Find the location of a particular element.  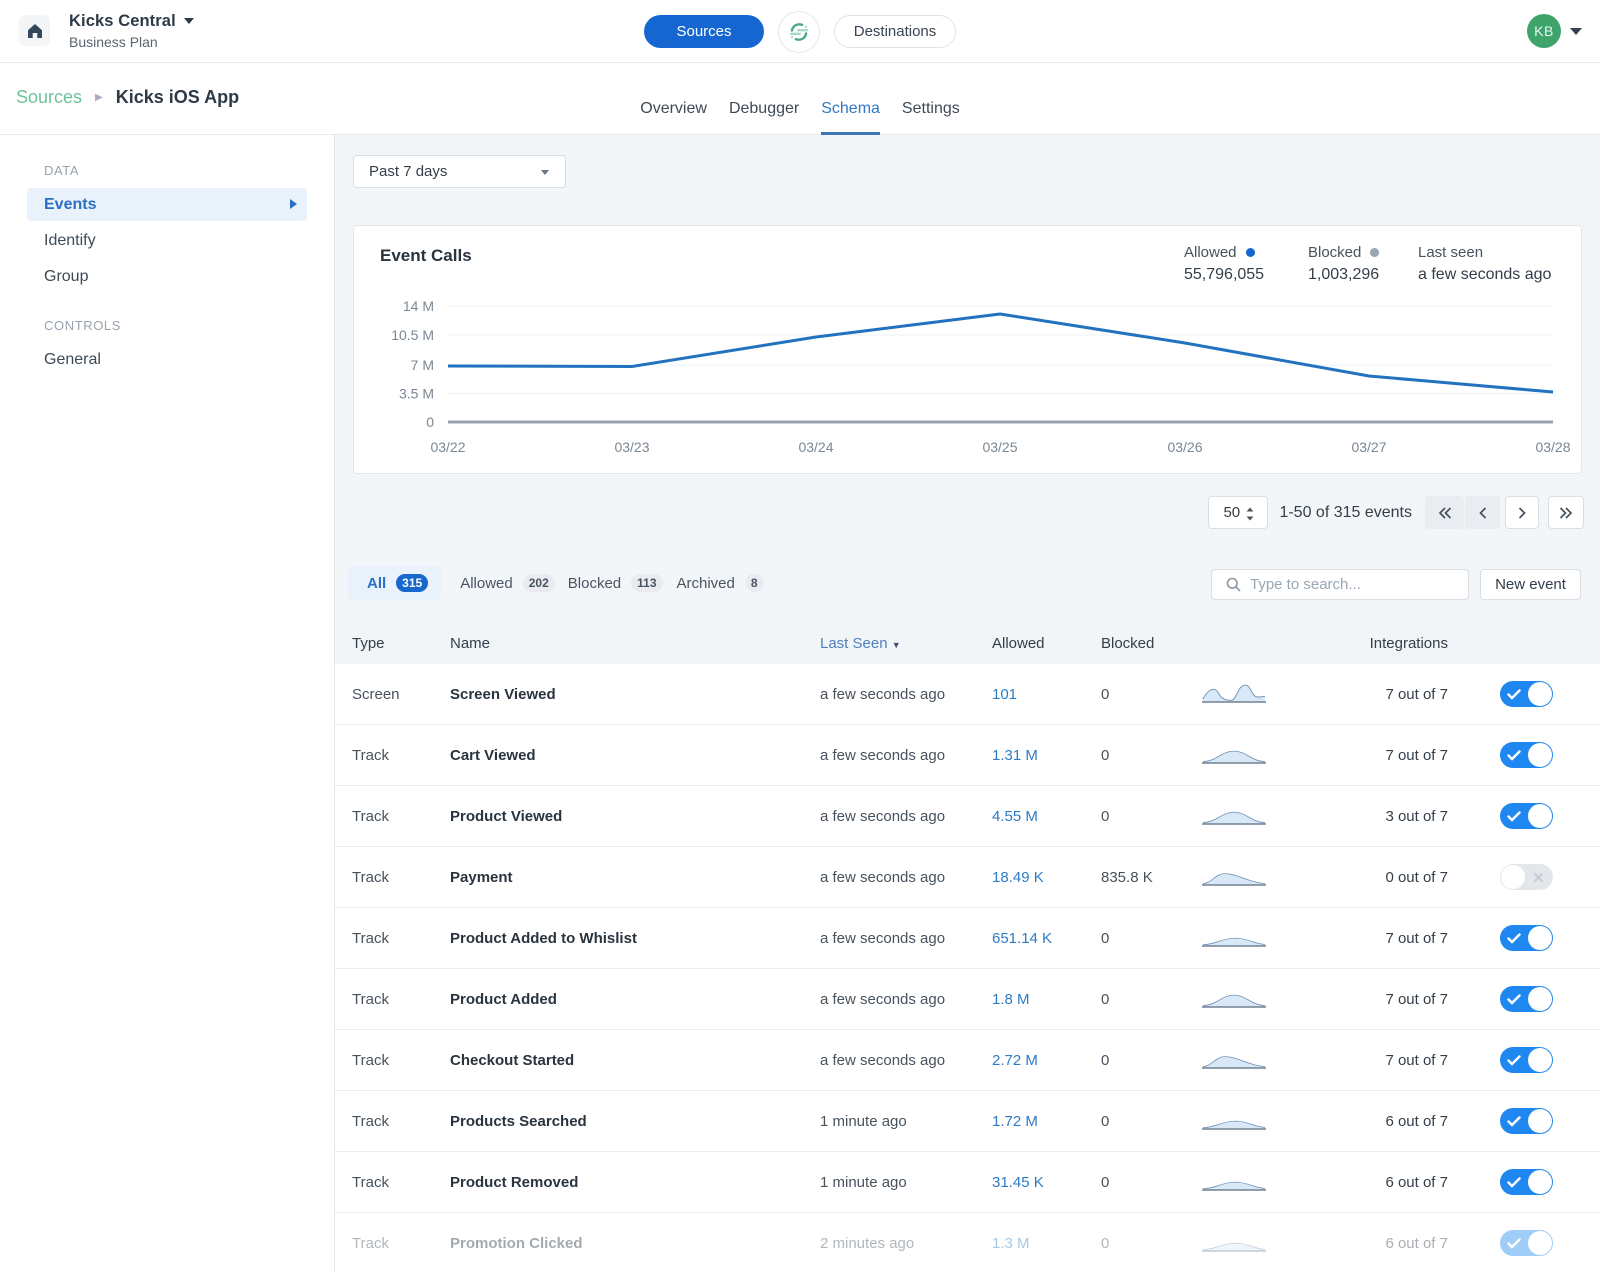

svg-text: 03/23 is located at coordinates (631, 447).